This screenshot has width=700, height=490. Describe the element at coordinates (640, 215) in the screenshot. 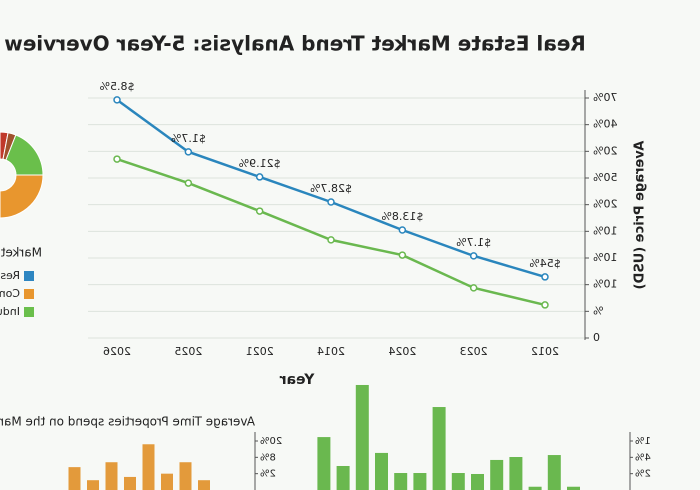

I see `y-axis-label: Average Price (USD)` at that location.